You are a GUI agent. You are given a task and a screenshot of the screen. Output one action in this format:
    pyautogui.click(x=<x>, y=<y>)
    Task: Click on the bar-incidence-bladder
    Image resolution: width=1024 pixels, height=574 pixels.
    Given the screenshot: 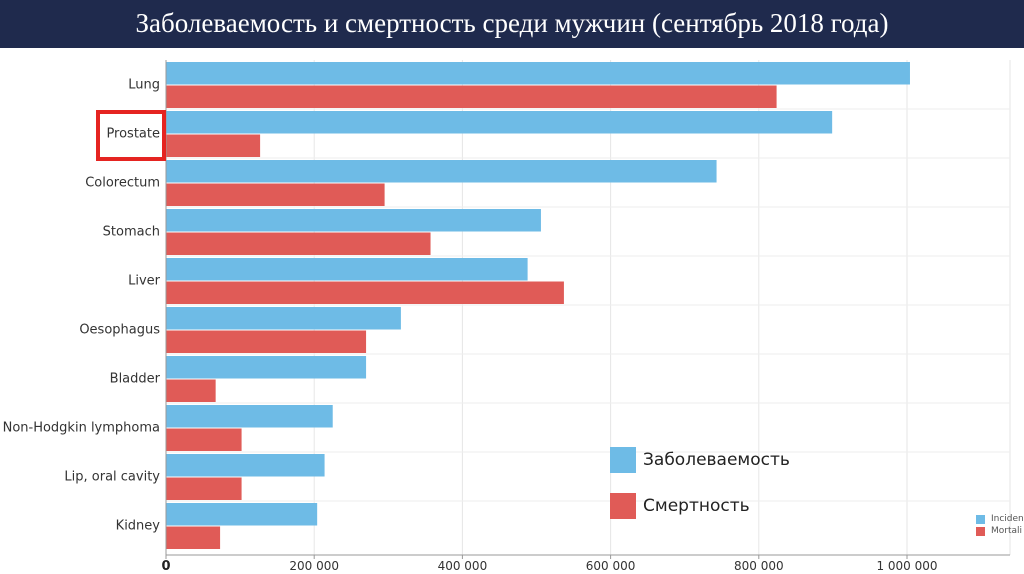 What is the action you would take?
    pyautogui.click(x=266, y=367)
    